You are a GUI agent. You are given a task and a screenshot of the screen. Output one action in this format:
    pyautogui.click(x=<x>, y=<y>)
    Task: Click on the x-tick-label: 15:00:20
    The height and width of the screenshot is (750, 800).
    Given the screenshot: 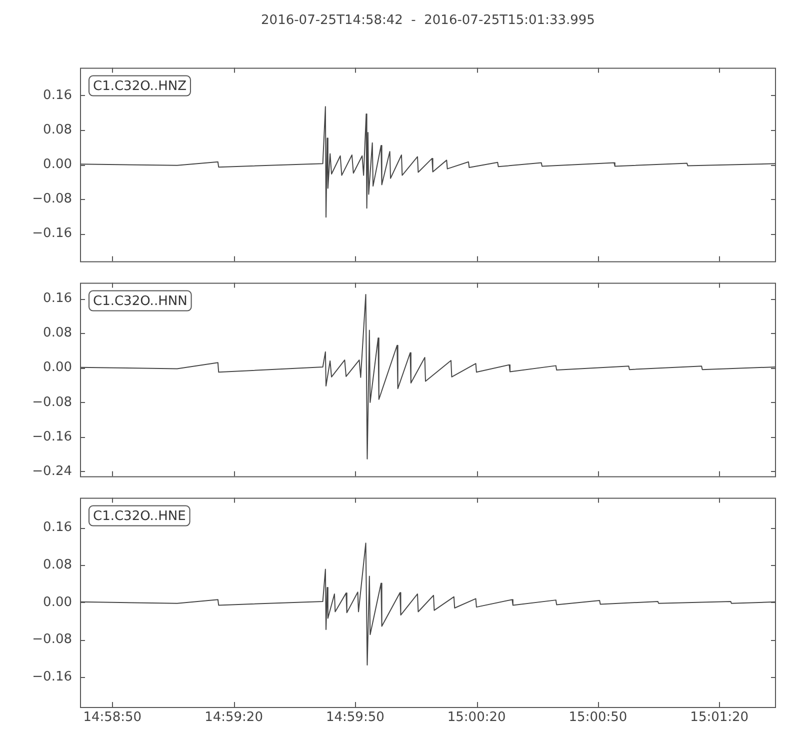 What is the action you would take?
    pyautogui.click(x=476, y=718)
    